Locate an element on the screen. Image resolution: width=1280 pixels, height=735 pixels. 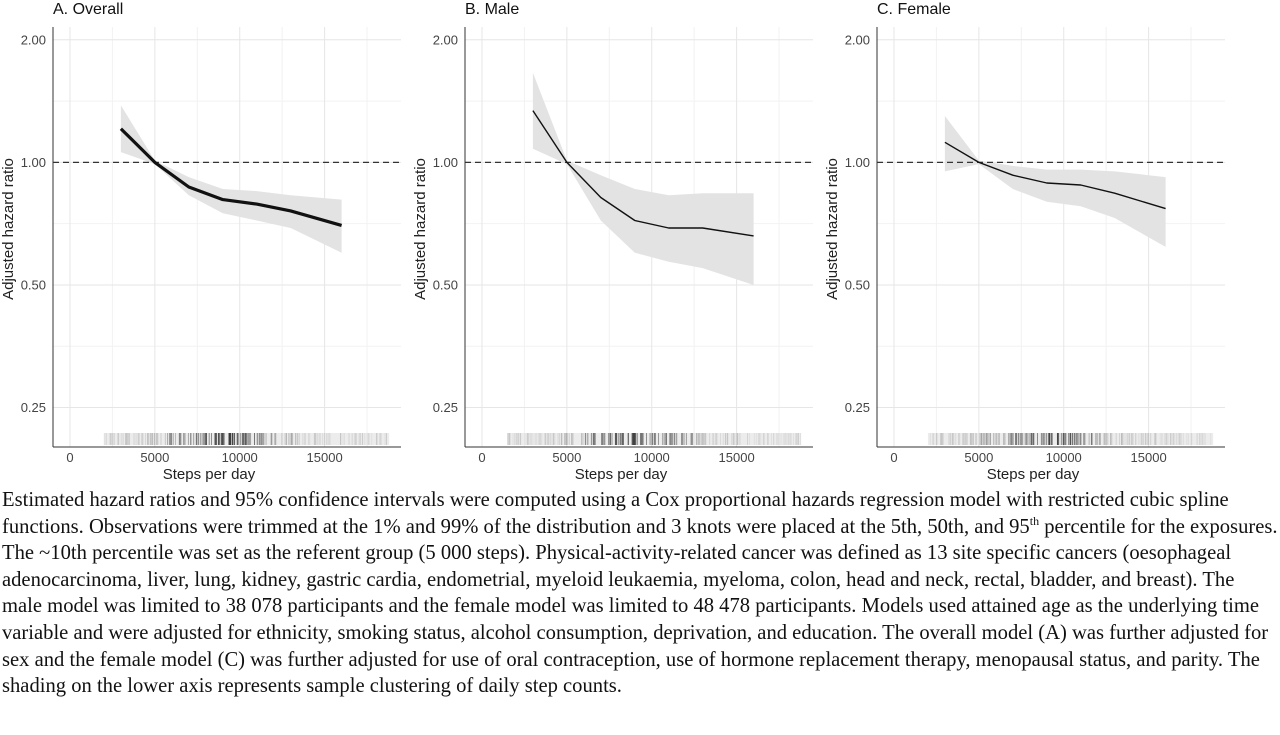
panel-title: C. Female is located at coordinates (914, 9).